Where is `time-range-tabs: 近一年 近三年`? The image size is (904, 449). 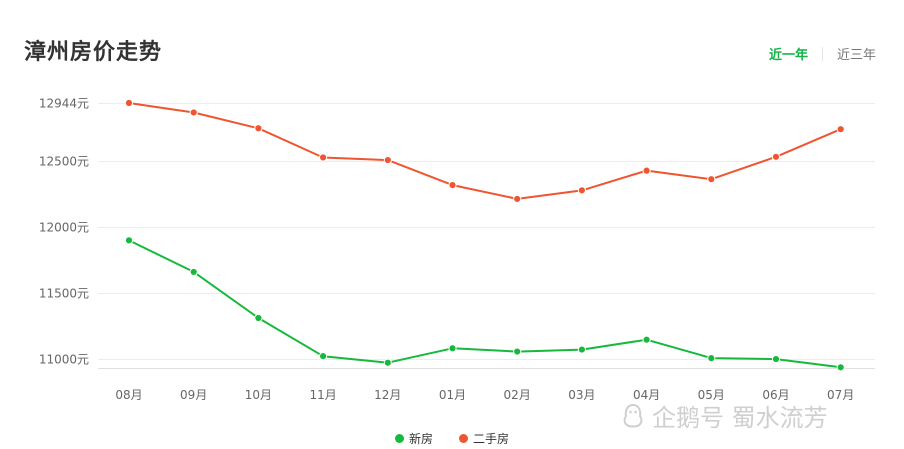 time-range-tabs: 近一年 近三年 is located at coordinates (822, 53).